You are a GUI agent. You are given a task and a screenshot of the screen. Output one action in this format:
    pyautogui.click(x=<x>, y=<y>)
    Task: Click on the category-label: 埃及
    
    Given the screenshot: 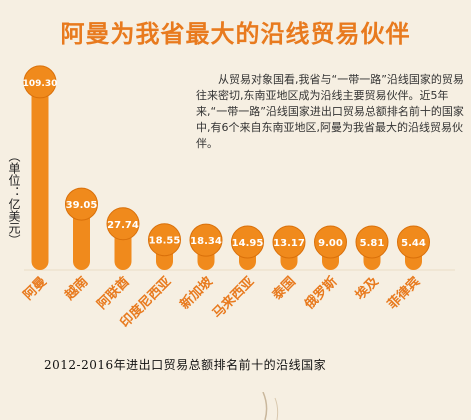 What is the action you would take?
    pyautogui.click(x=367, y=288)
    